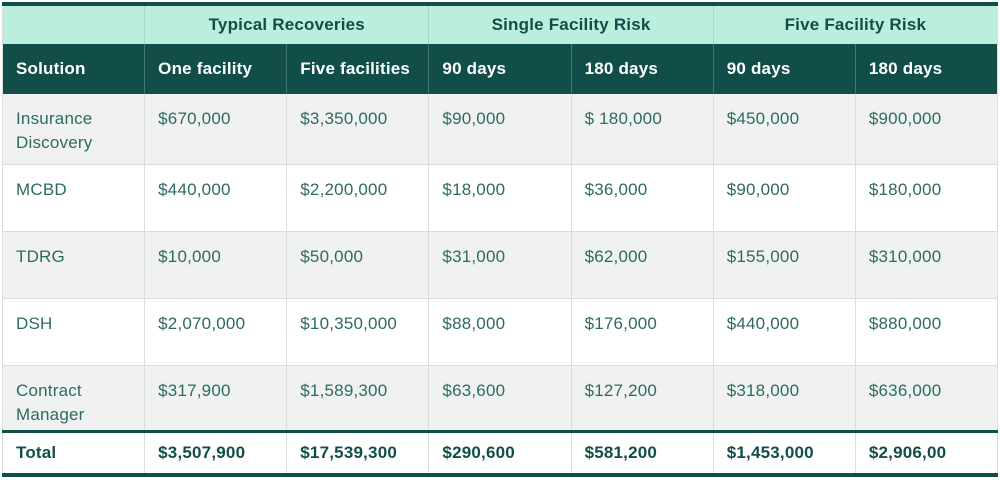  What do you see at coordinates (73, 331) in the screenshot?
I see `row-label: DSH` at bounding box center [73, 331].